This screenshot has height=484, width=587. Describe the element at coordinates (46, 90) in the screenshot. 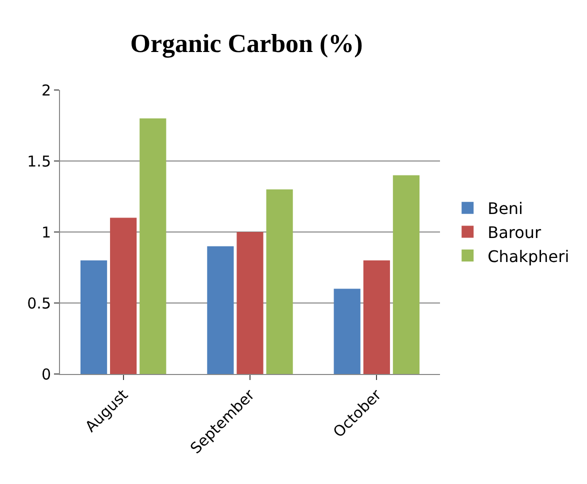

I see `y-tick-label: 2` at that location.